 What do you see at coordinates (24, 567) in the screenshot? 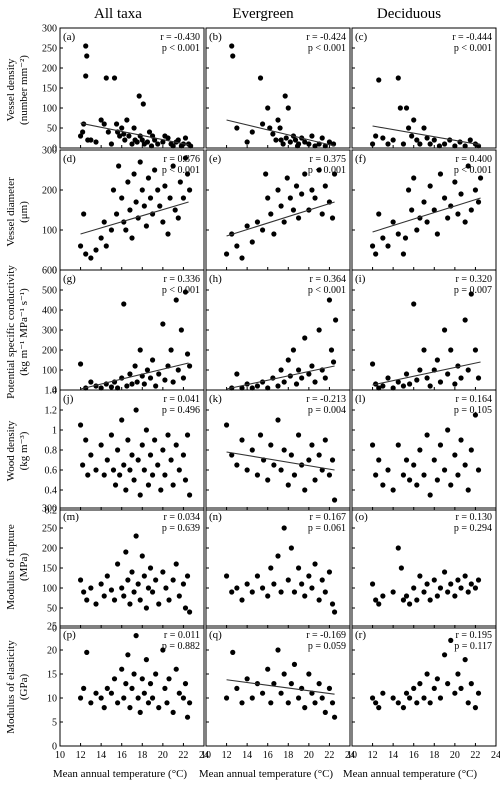
I see `row-label-line2: (MPa)` at bounding box center [24, 567].